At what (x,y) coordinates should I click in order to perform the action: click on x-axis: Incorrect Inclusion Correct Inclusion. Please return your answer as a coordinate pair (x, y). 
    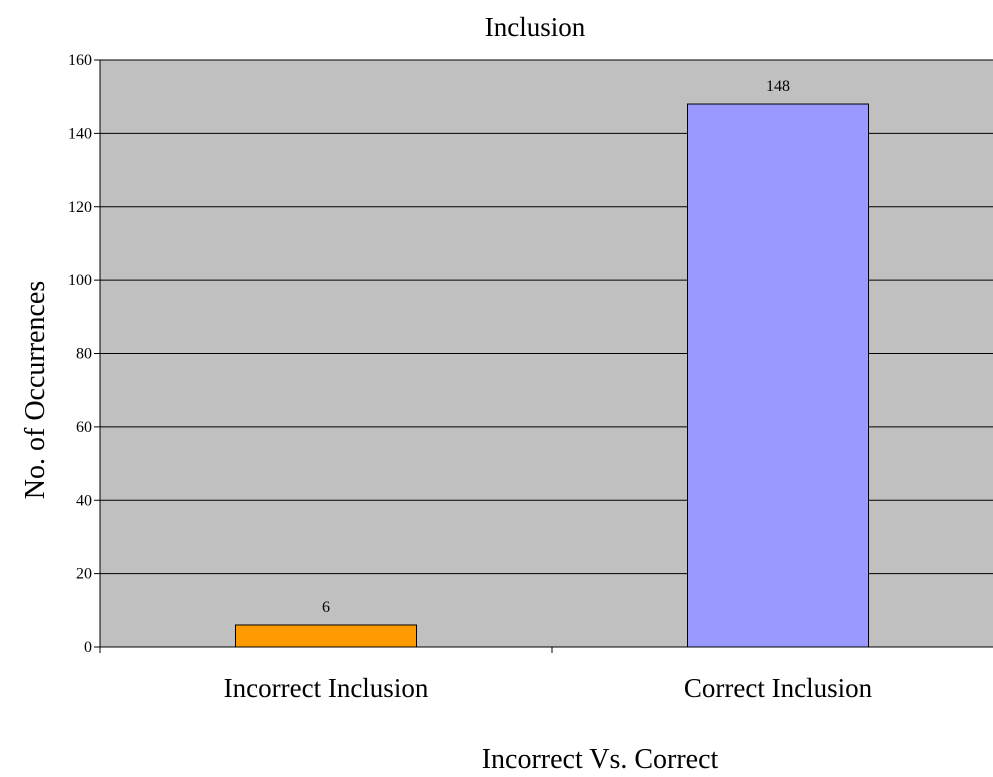
    Looking at the image, I should click on (546, 674).